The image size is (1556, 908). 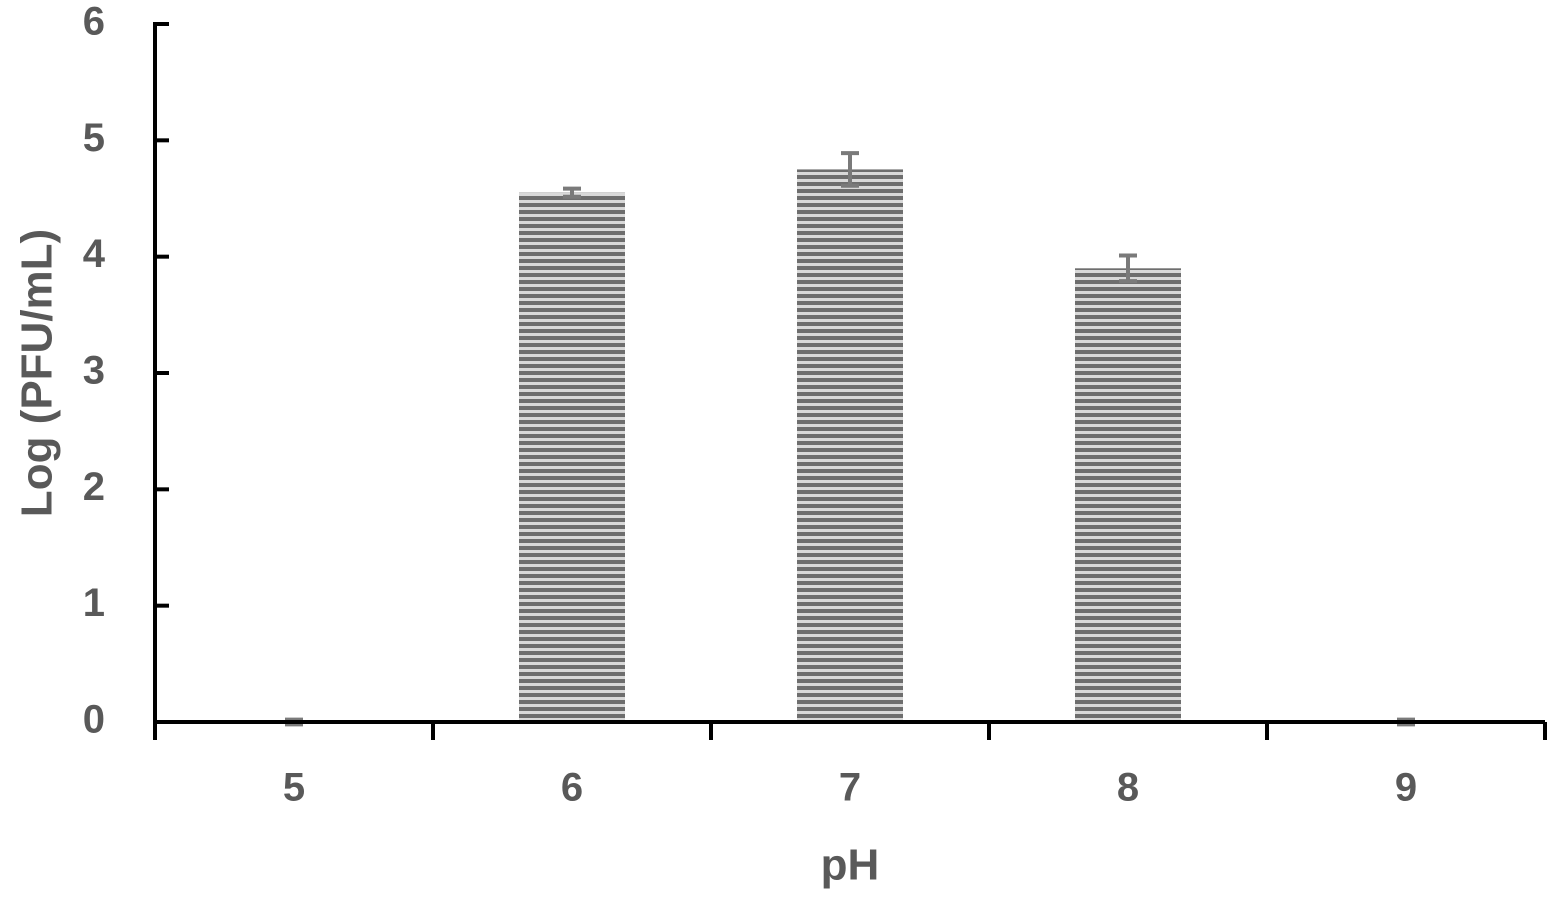 I want to click on y-tick-label: 0, so click(x=94, y=720).